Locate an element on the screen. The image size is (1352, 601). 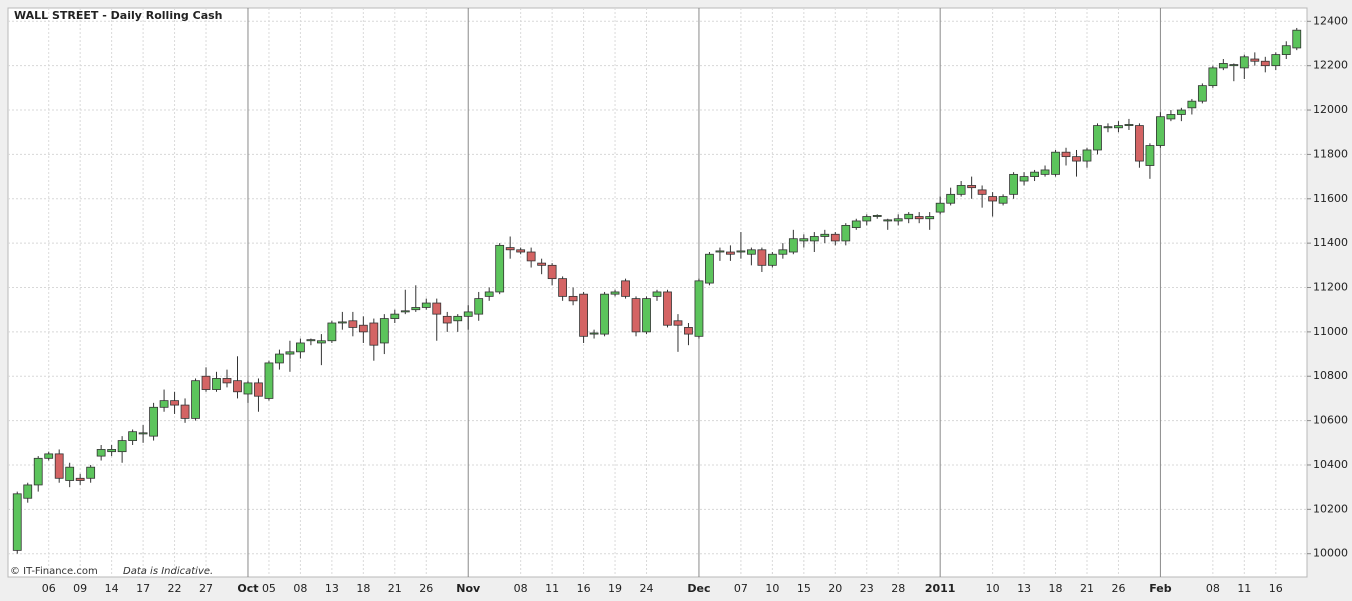
x-tick-label: 24 is located at coordinates (647, 588).